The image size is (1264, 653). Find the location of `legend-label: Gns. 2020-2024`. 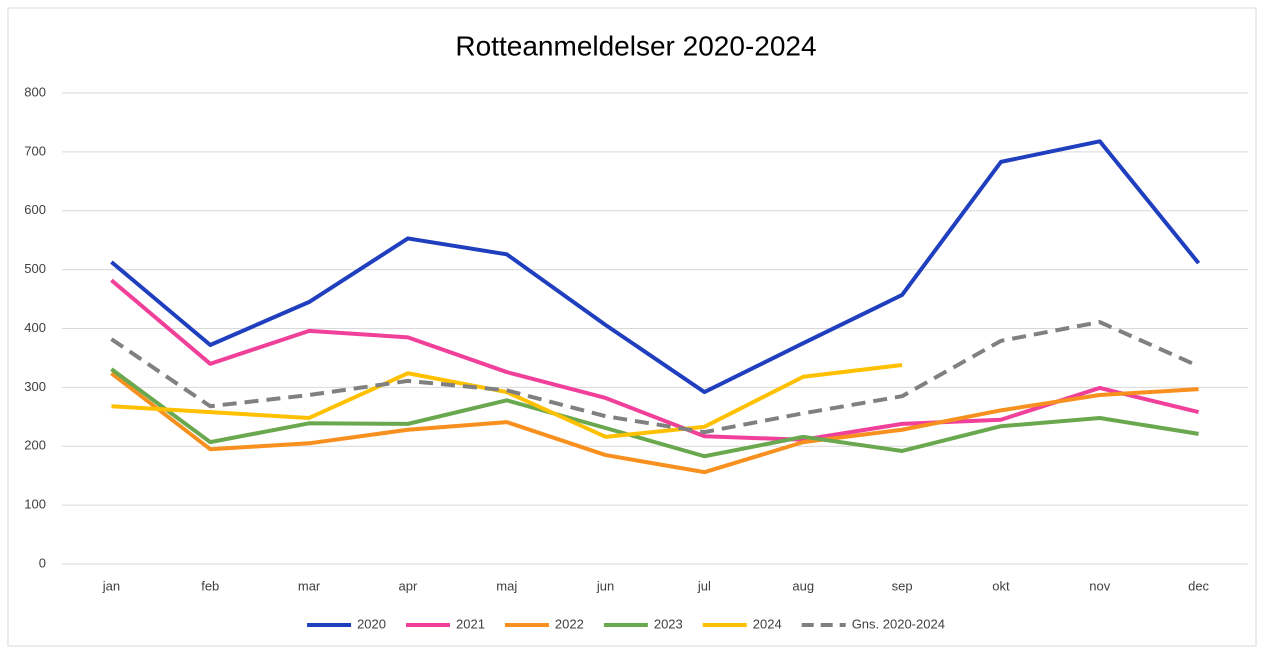

legend-label: Gns. 2020-2024 is located at coordinates (898, 623).